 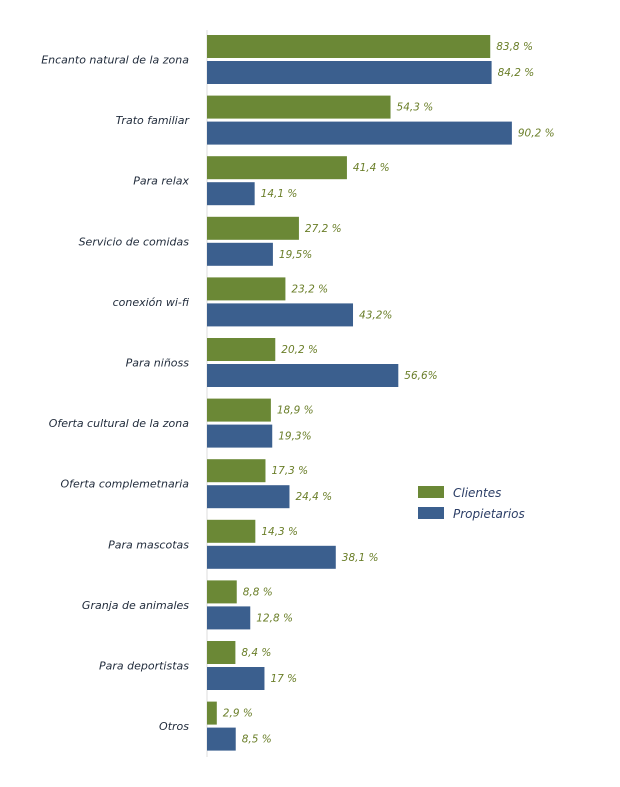 What do you see at coordinates (258, 592) in the screenshot?
I see `value-label: 8,8 %` at bounding box center [258, 592].